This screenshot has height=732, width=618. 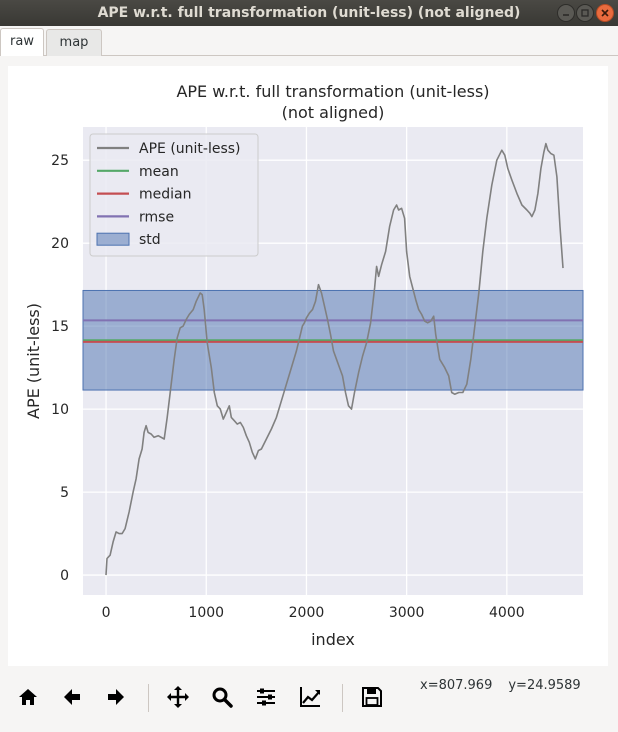 What do you see at coordinates (507, 613) in the screenshot?
I see `x-tick-label: 4000` at bounding box center [507, 613].